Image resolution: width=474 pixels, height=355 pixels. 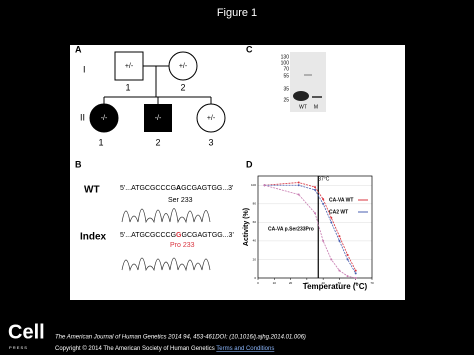 I want to click on annotation: 37°C, so click(x=324, y=179).